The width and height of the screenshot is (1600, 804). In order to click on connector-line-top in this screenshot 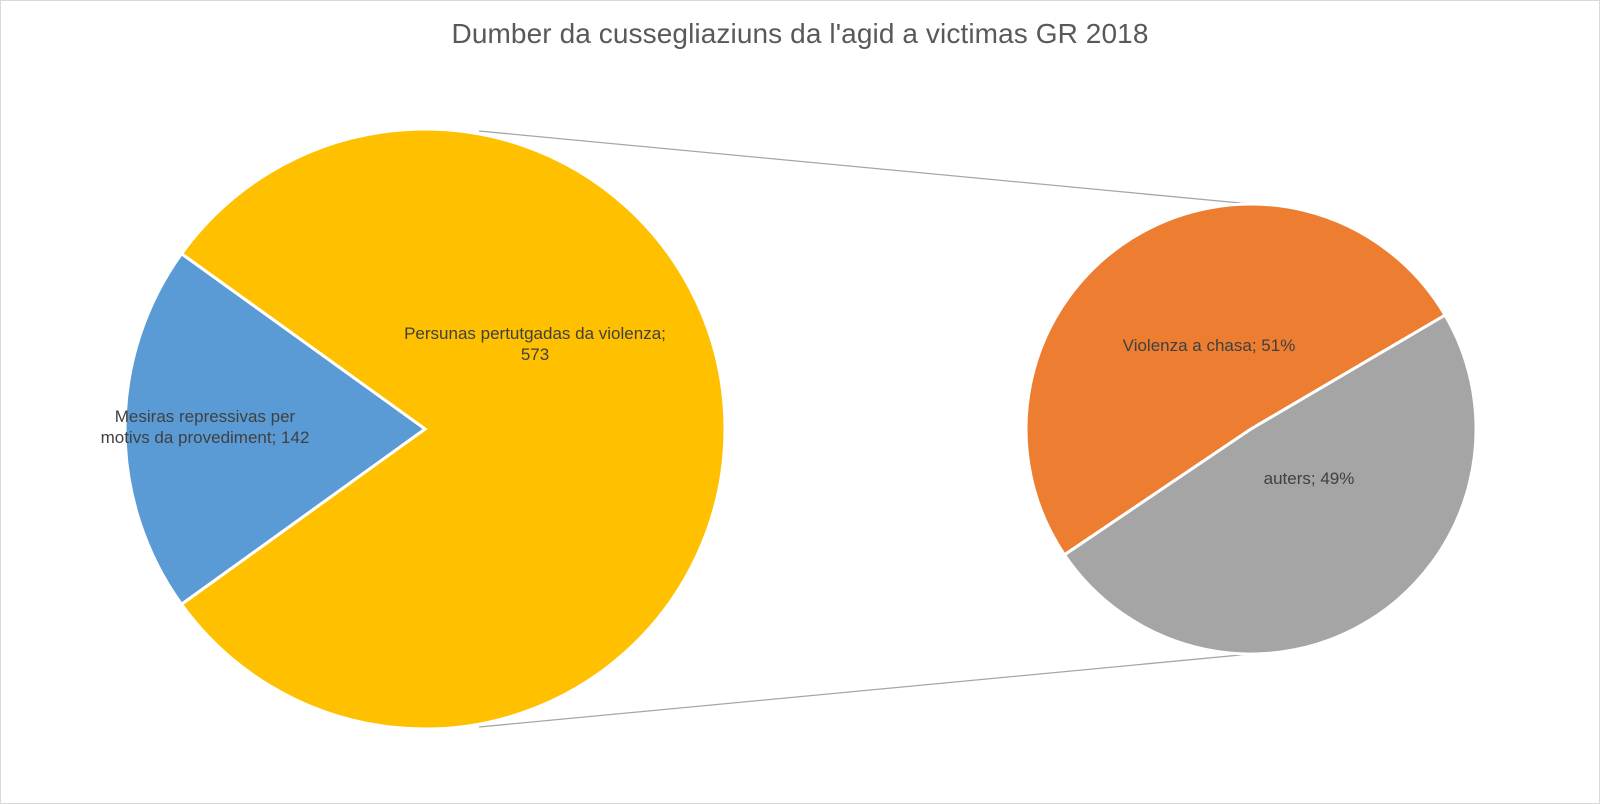, I will do `click(865, 167)`.